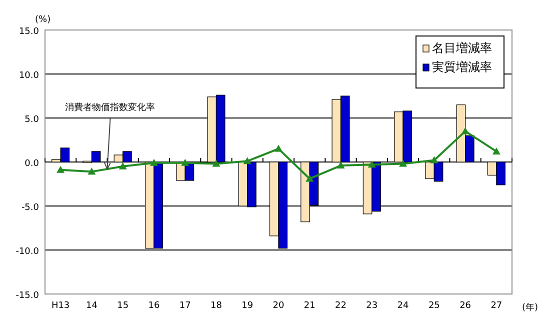 The image size is (555, 332). I want to click on y-tick-label: -10.0, so click(28, 252).